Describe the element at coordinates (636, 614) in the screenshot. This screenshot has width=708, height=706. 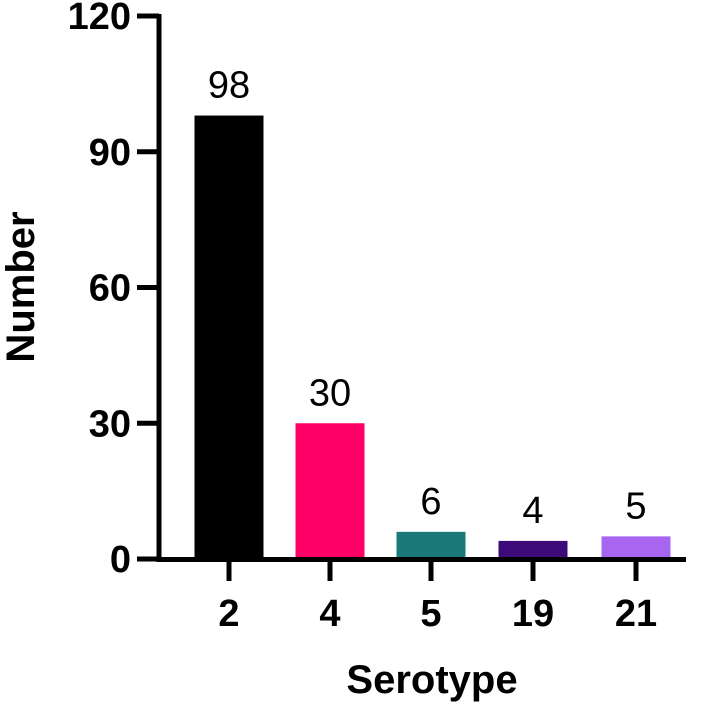
I see `x-tick-label-21: 21` at that location.